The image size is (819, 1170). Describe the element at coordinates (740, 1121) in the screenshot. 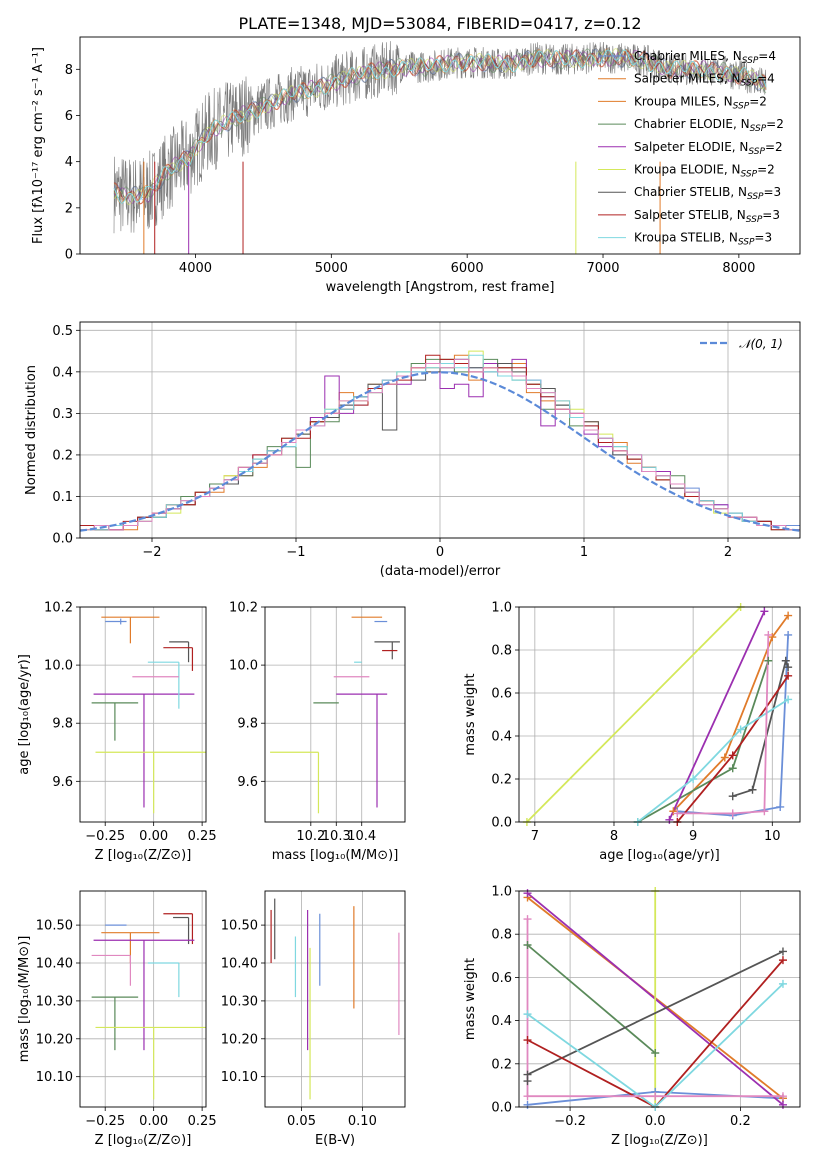

I see `x-tick-label: 0.2` at that location.